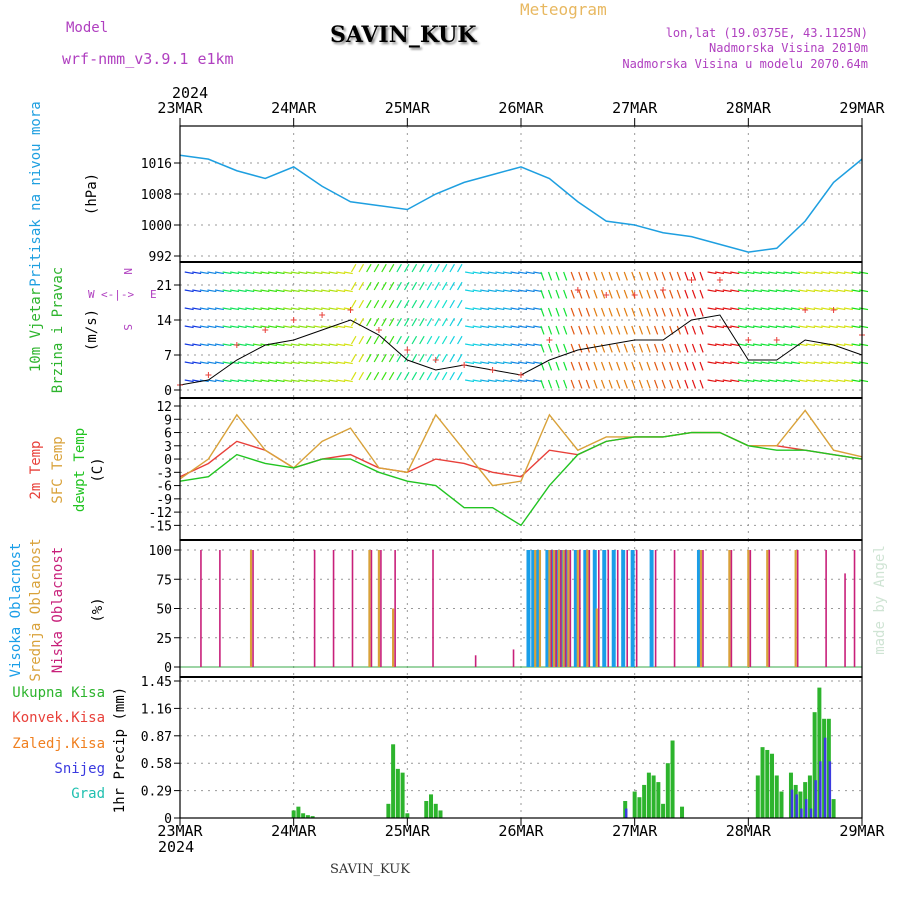 Image resolution: width=900 pixels, height=900 pixels. Describe the element at coordinates (393, 637) in the screenshot. I see `cloud-mid-bar` at that location.